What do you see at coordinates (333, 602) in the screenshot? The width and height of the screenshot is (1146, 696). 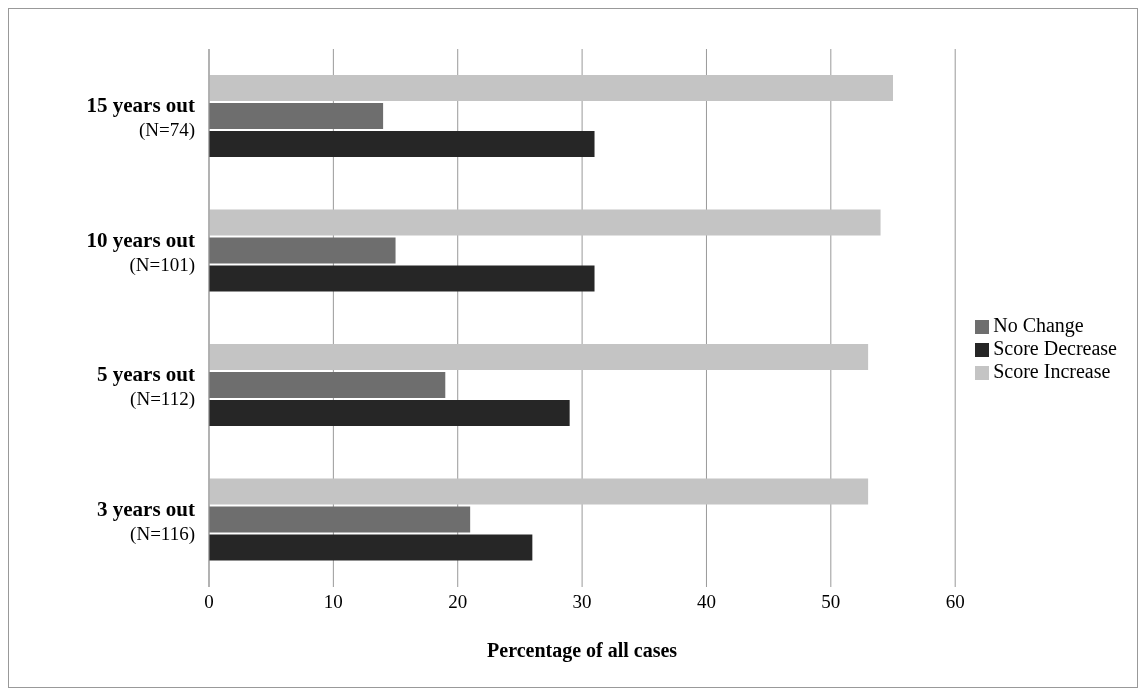 I see `x-tick-label: 10` at bounding box center [333, 602].